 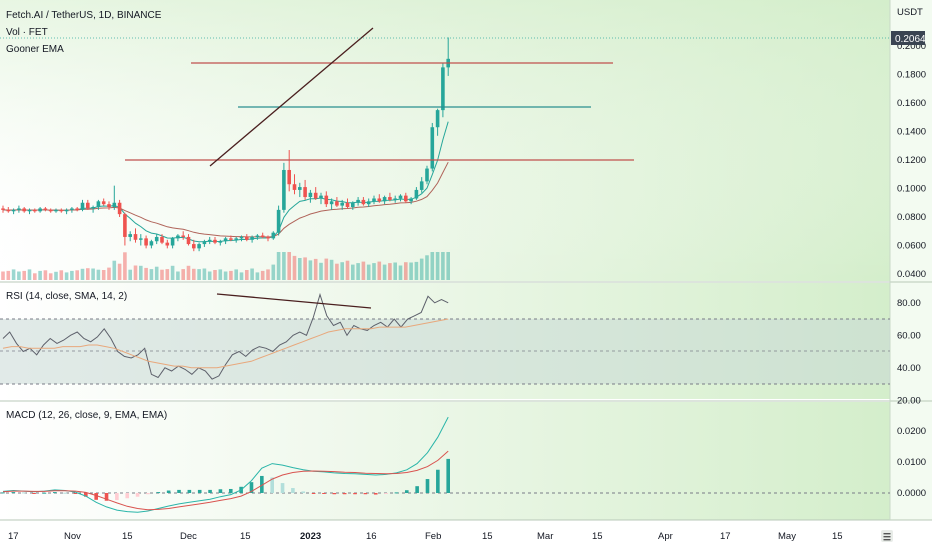 I want to click on signal-line, so click(x=225, y=480).